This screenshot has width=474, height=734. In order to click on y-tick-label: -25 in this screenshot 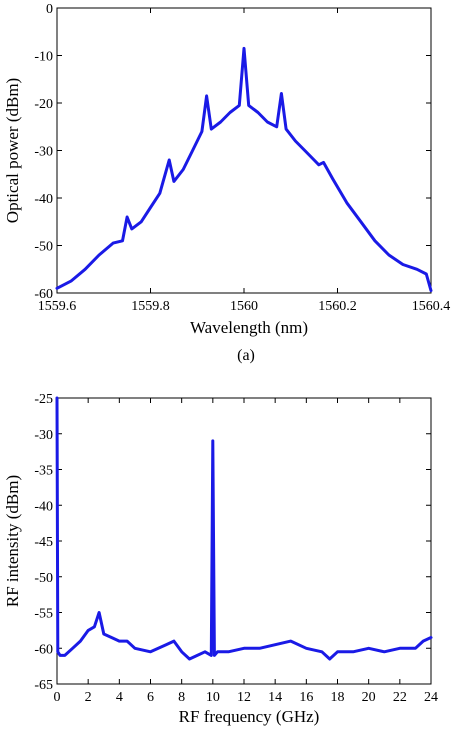, I will do `click(43, 399)`.